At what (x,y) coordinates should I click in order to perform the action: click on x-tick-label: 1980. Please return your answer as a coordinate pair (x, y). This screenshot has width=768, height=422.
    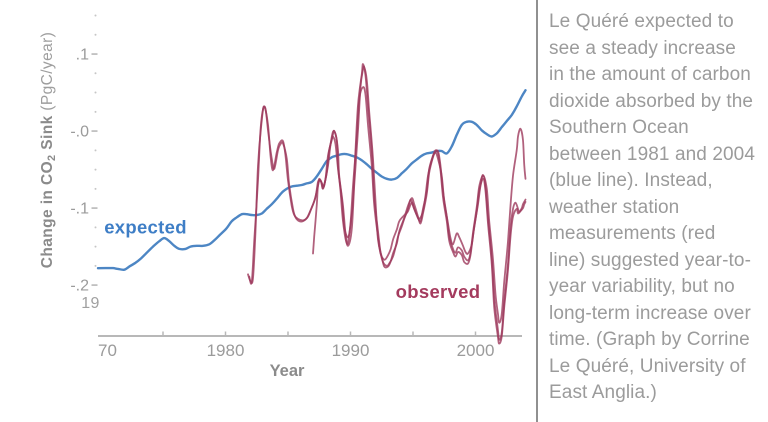
    Looking at the image, I should click on (226, 350).